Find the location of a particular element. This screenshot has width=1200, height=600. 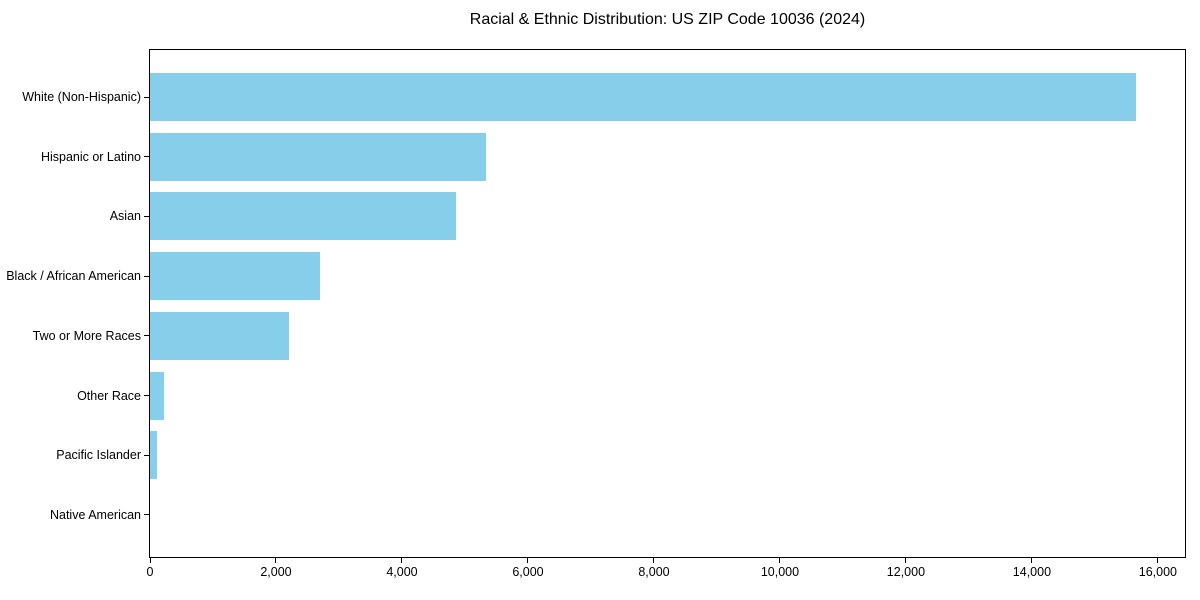

y-tick-label: Other Race is located at coordinates (109, 395).